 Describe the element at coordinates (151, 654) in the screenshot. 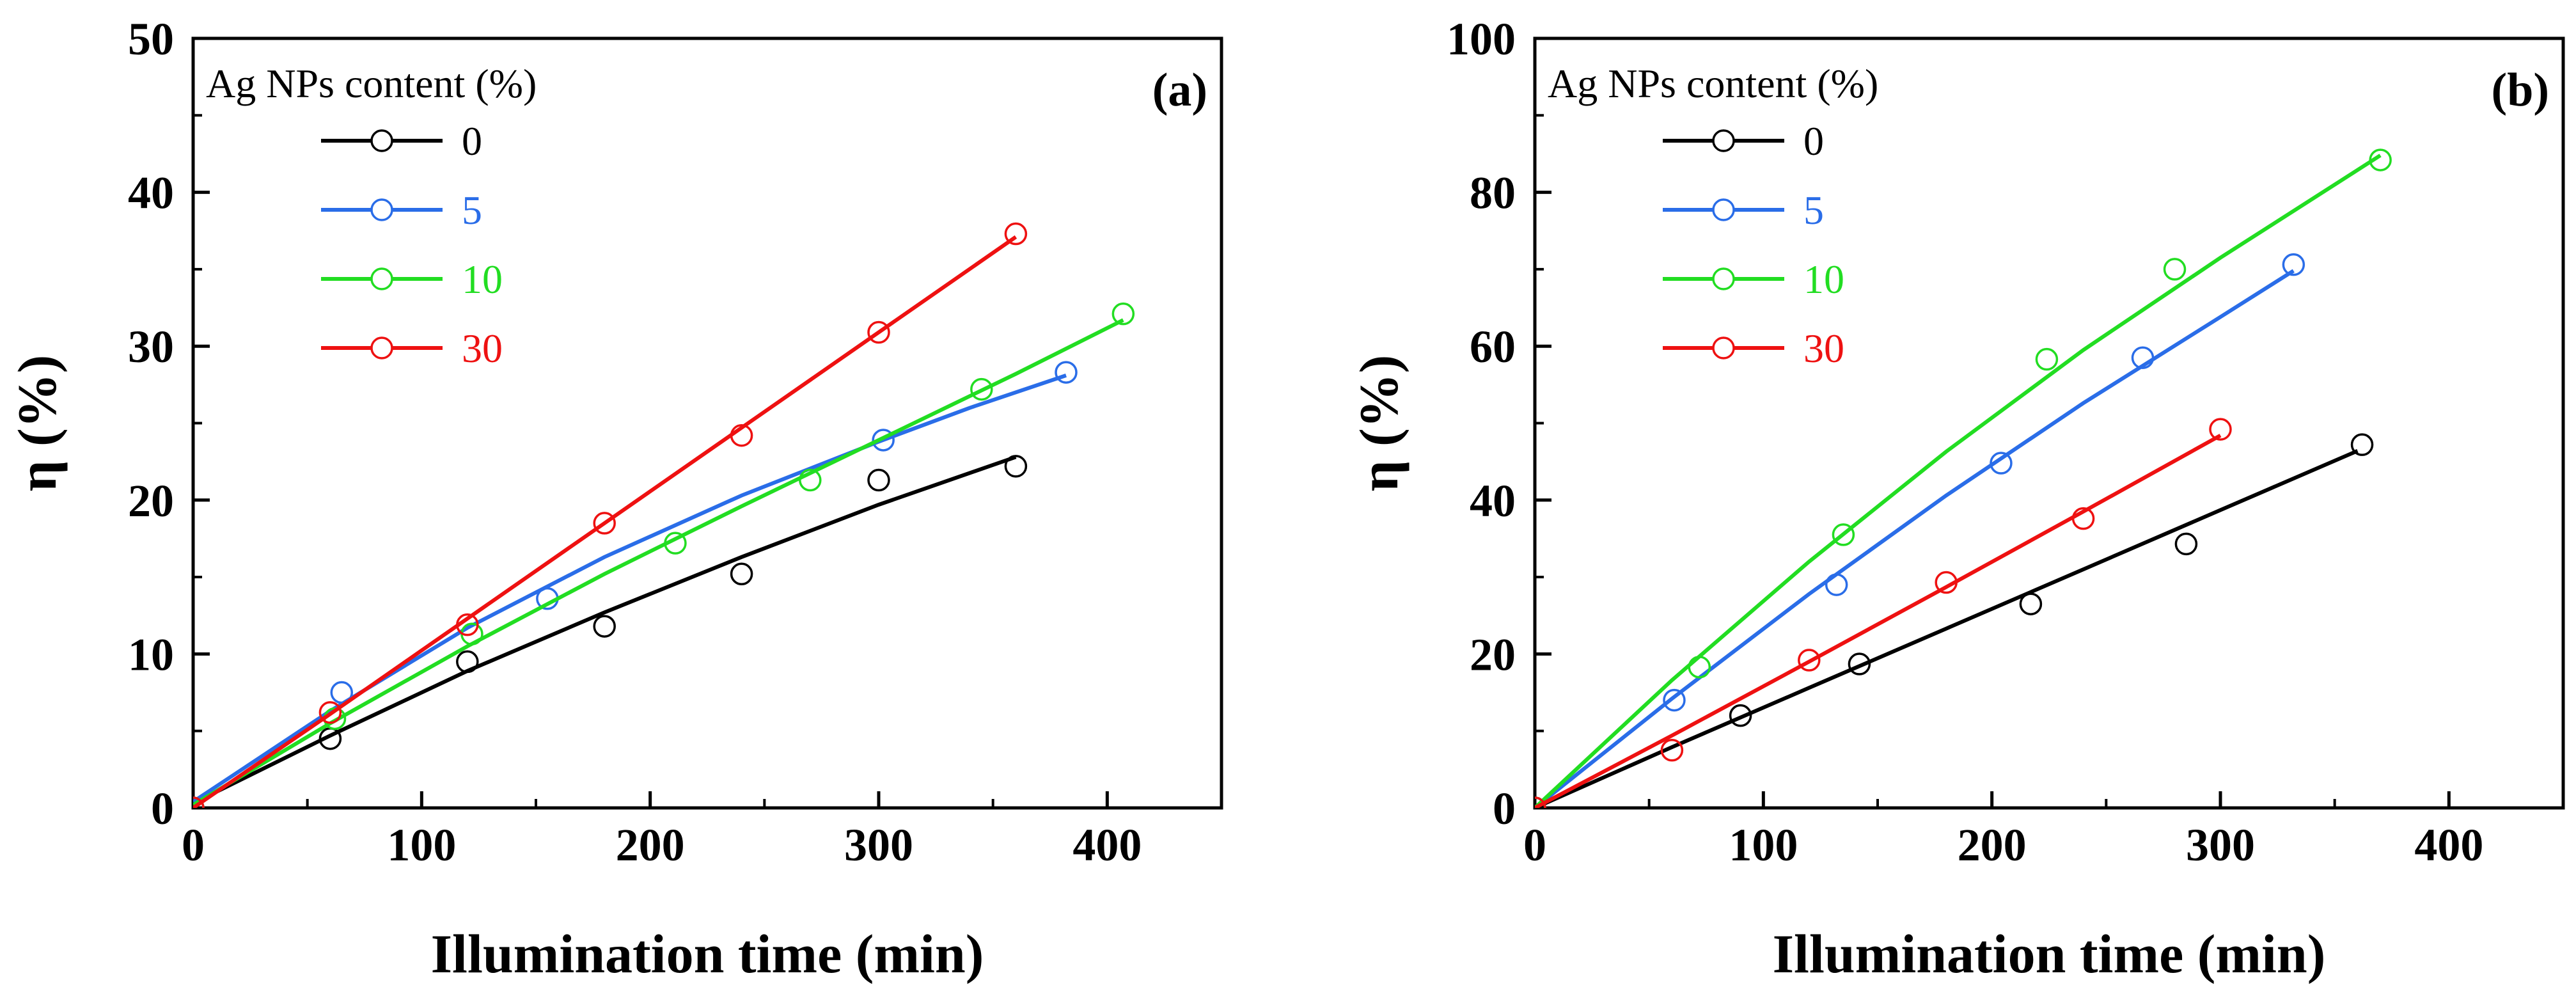

I see `y-tick-label: 10` at that location.